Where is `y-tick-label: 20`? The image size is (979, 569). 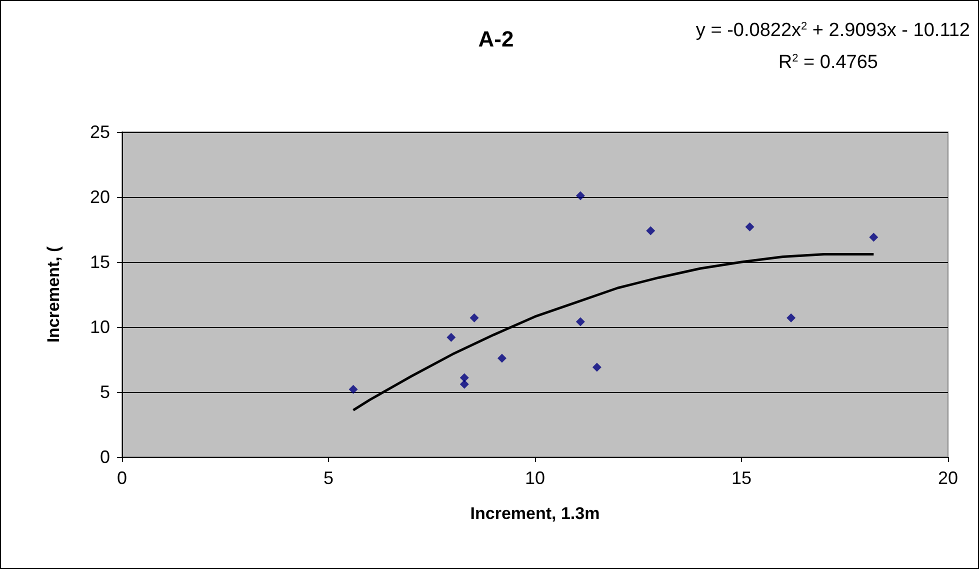
y-tick-label: 20 is located at coordinates (100, 197).